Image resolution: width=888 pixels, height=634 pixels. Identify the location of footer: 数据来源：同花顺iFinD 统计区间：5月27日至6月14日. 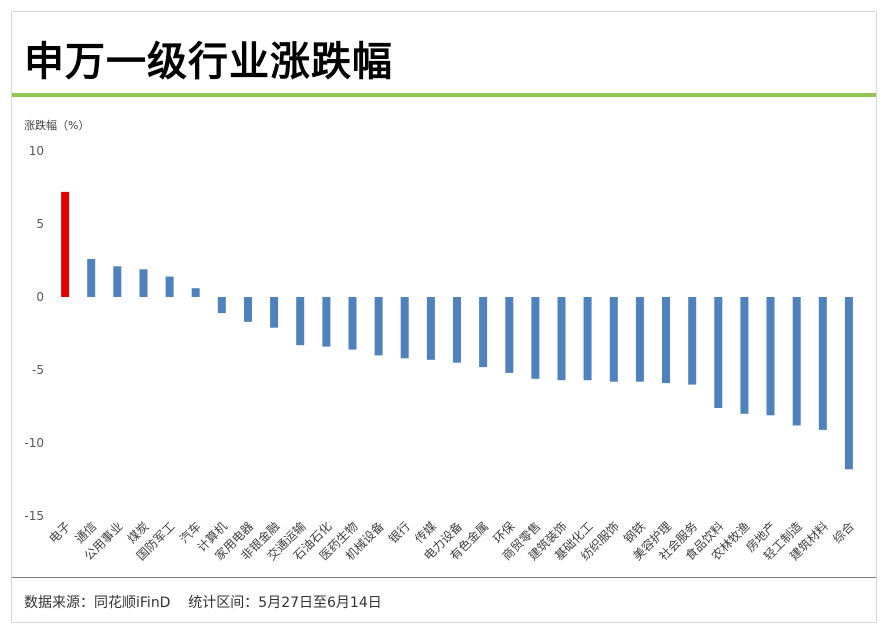
(203, 602).